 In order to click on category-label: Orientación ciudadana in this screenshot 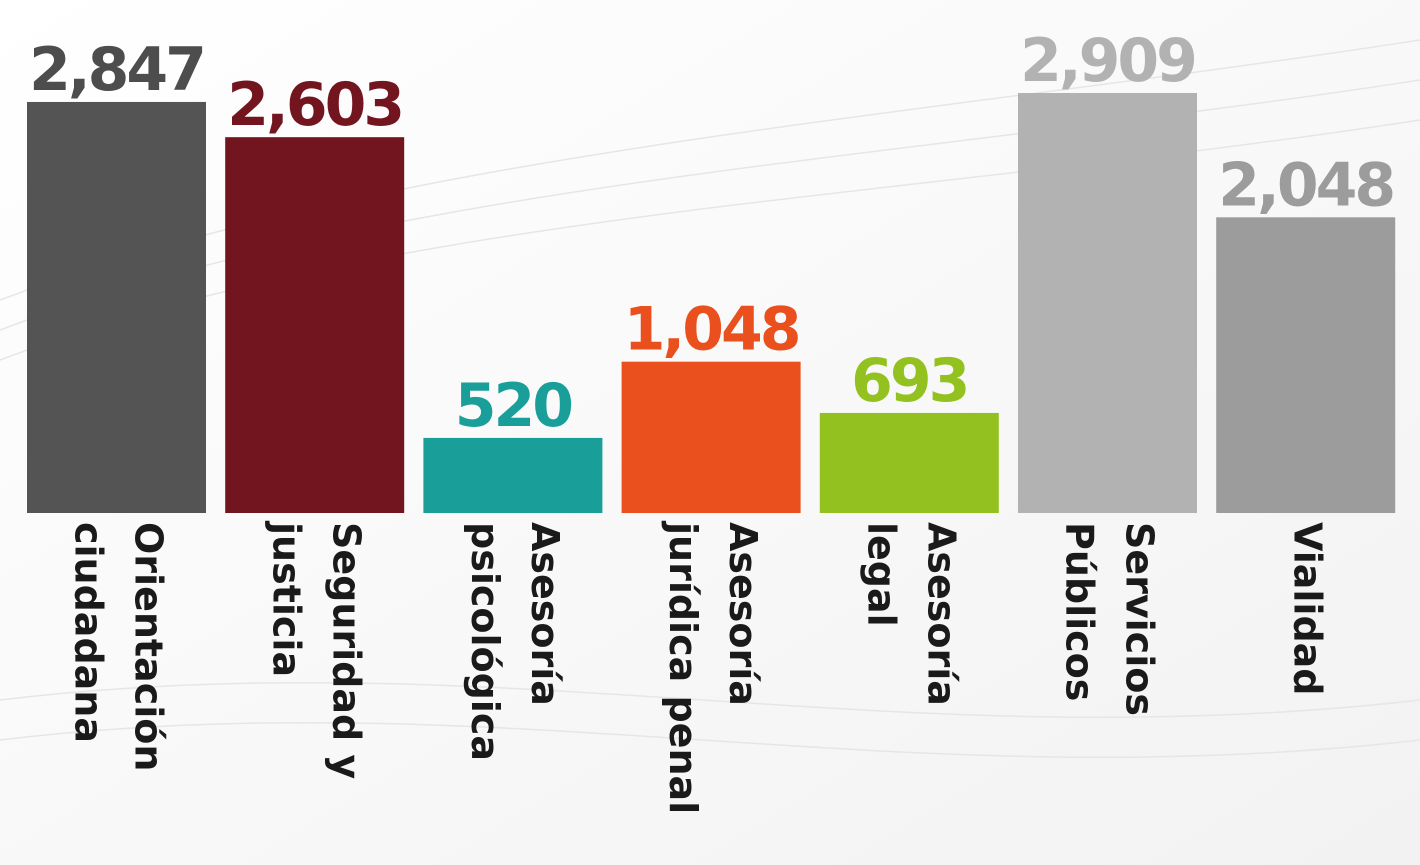, I will do `click(119, 646)`.